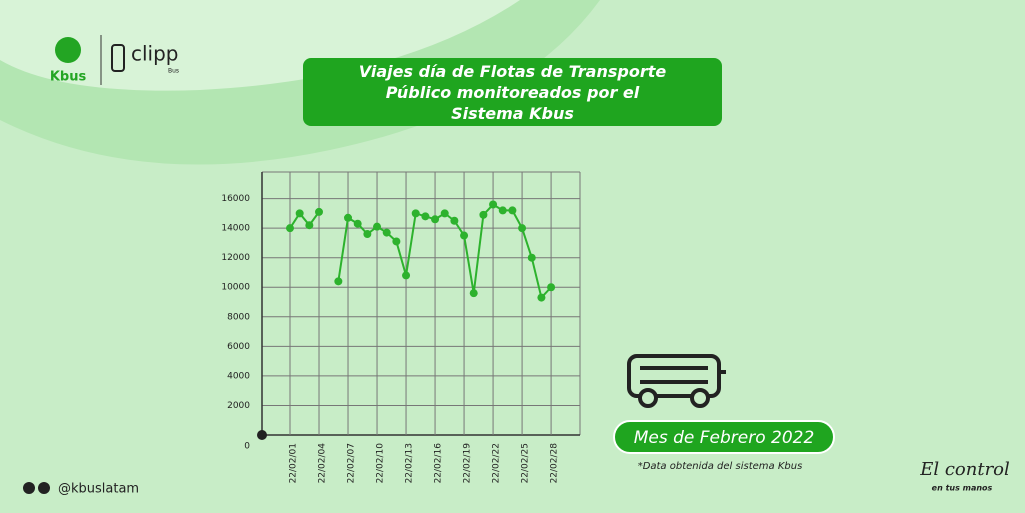 The image size is (1025, 513). Describe the element at coordinates (410, 463) in the screenshot. I see `x-tick-label: 22/02/13` at that location.